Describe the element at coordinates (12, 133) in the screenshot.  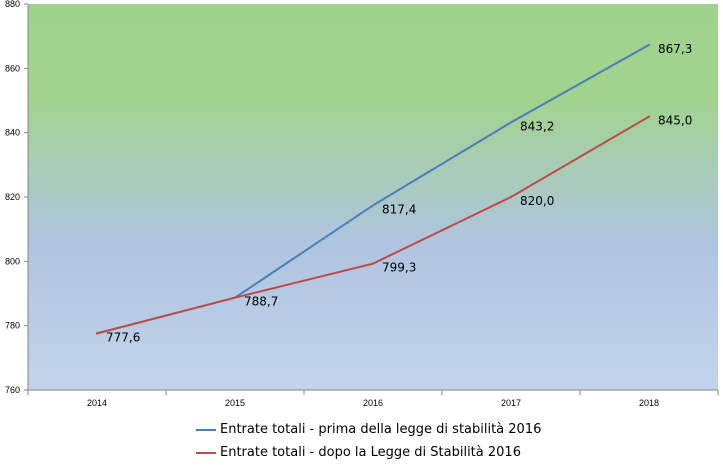
I see `y-tick-label: 840` at that location.